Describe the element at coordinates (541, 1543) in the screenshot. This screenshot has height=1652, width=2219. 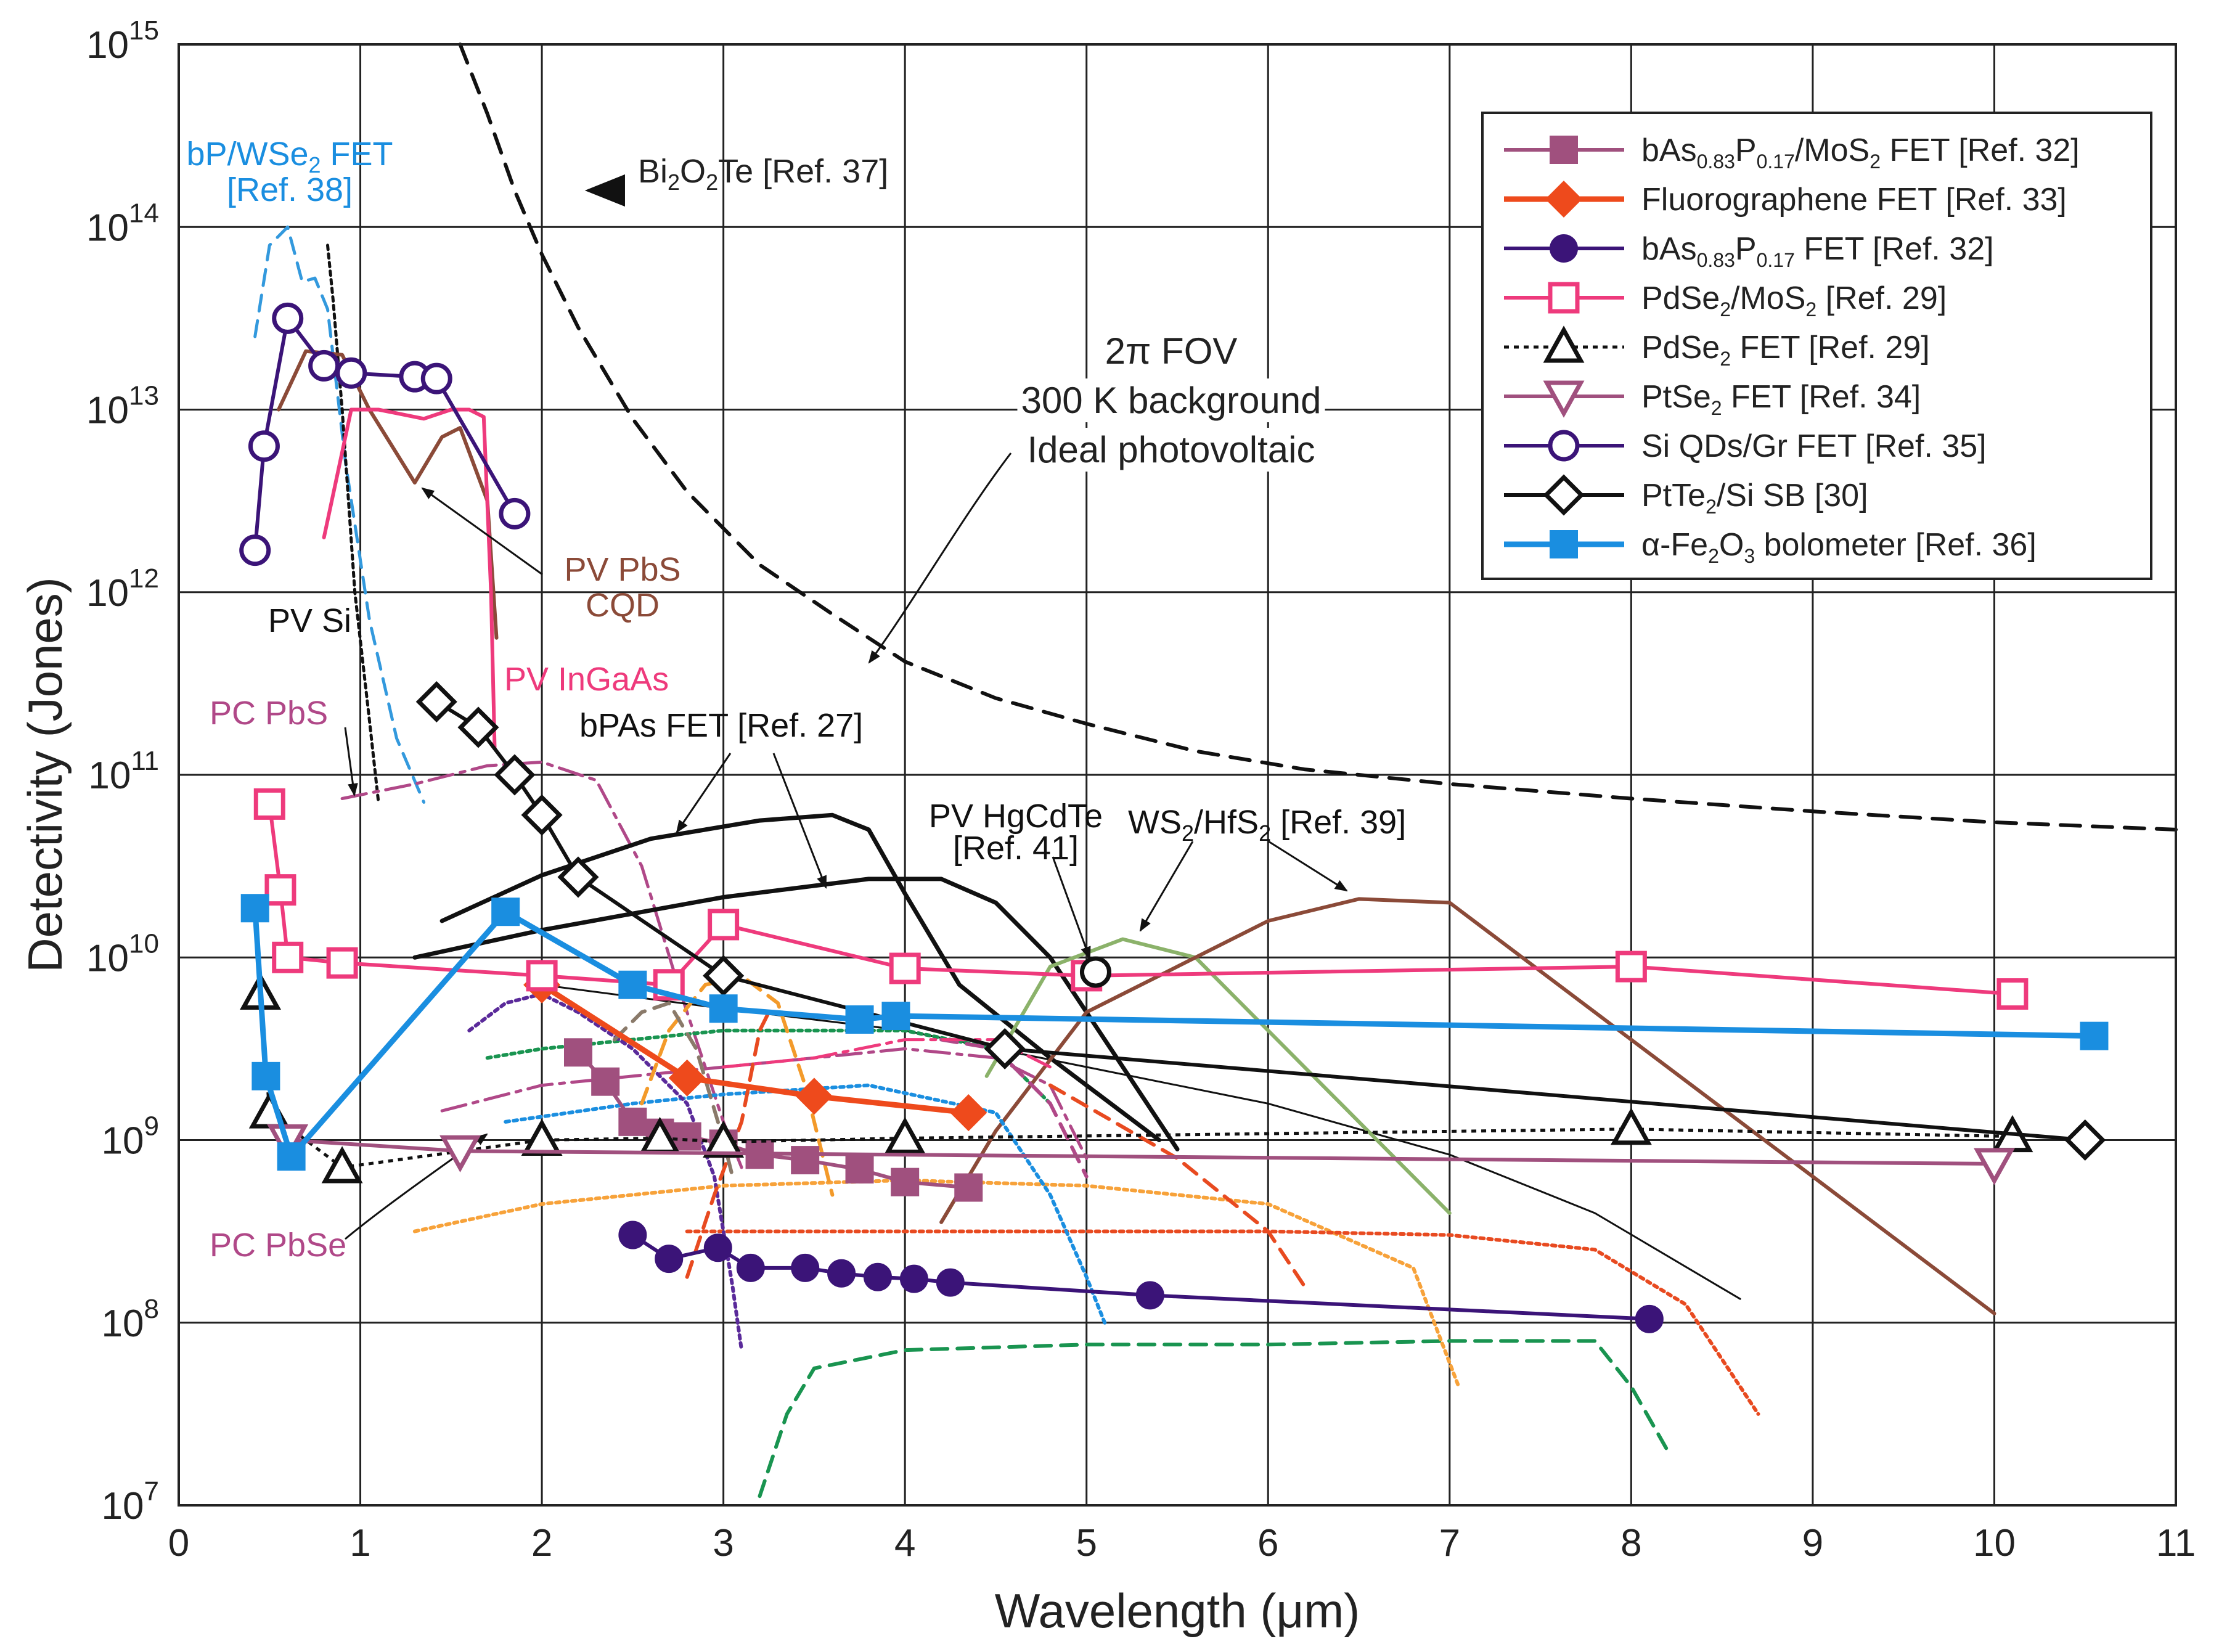
I see `x-tick-label: 2` at that location.